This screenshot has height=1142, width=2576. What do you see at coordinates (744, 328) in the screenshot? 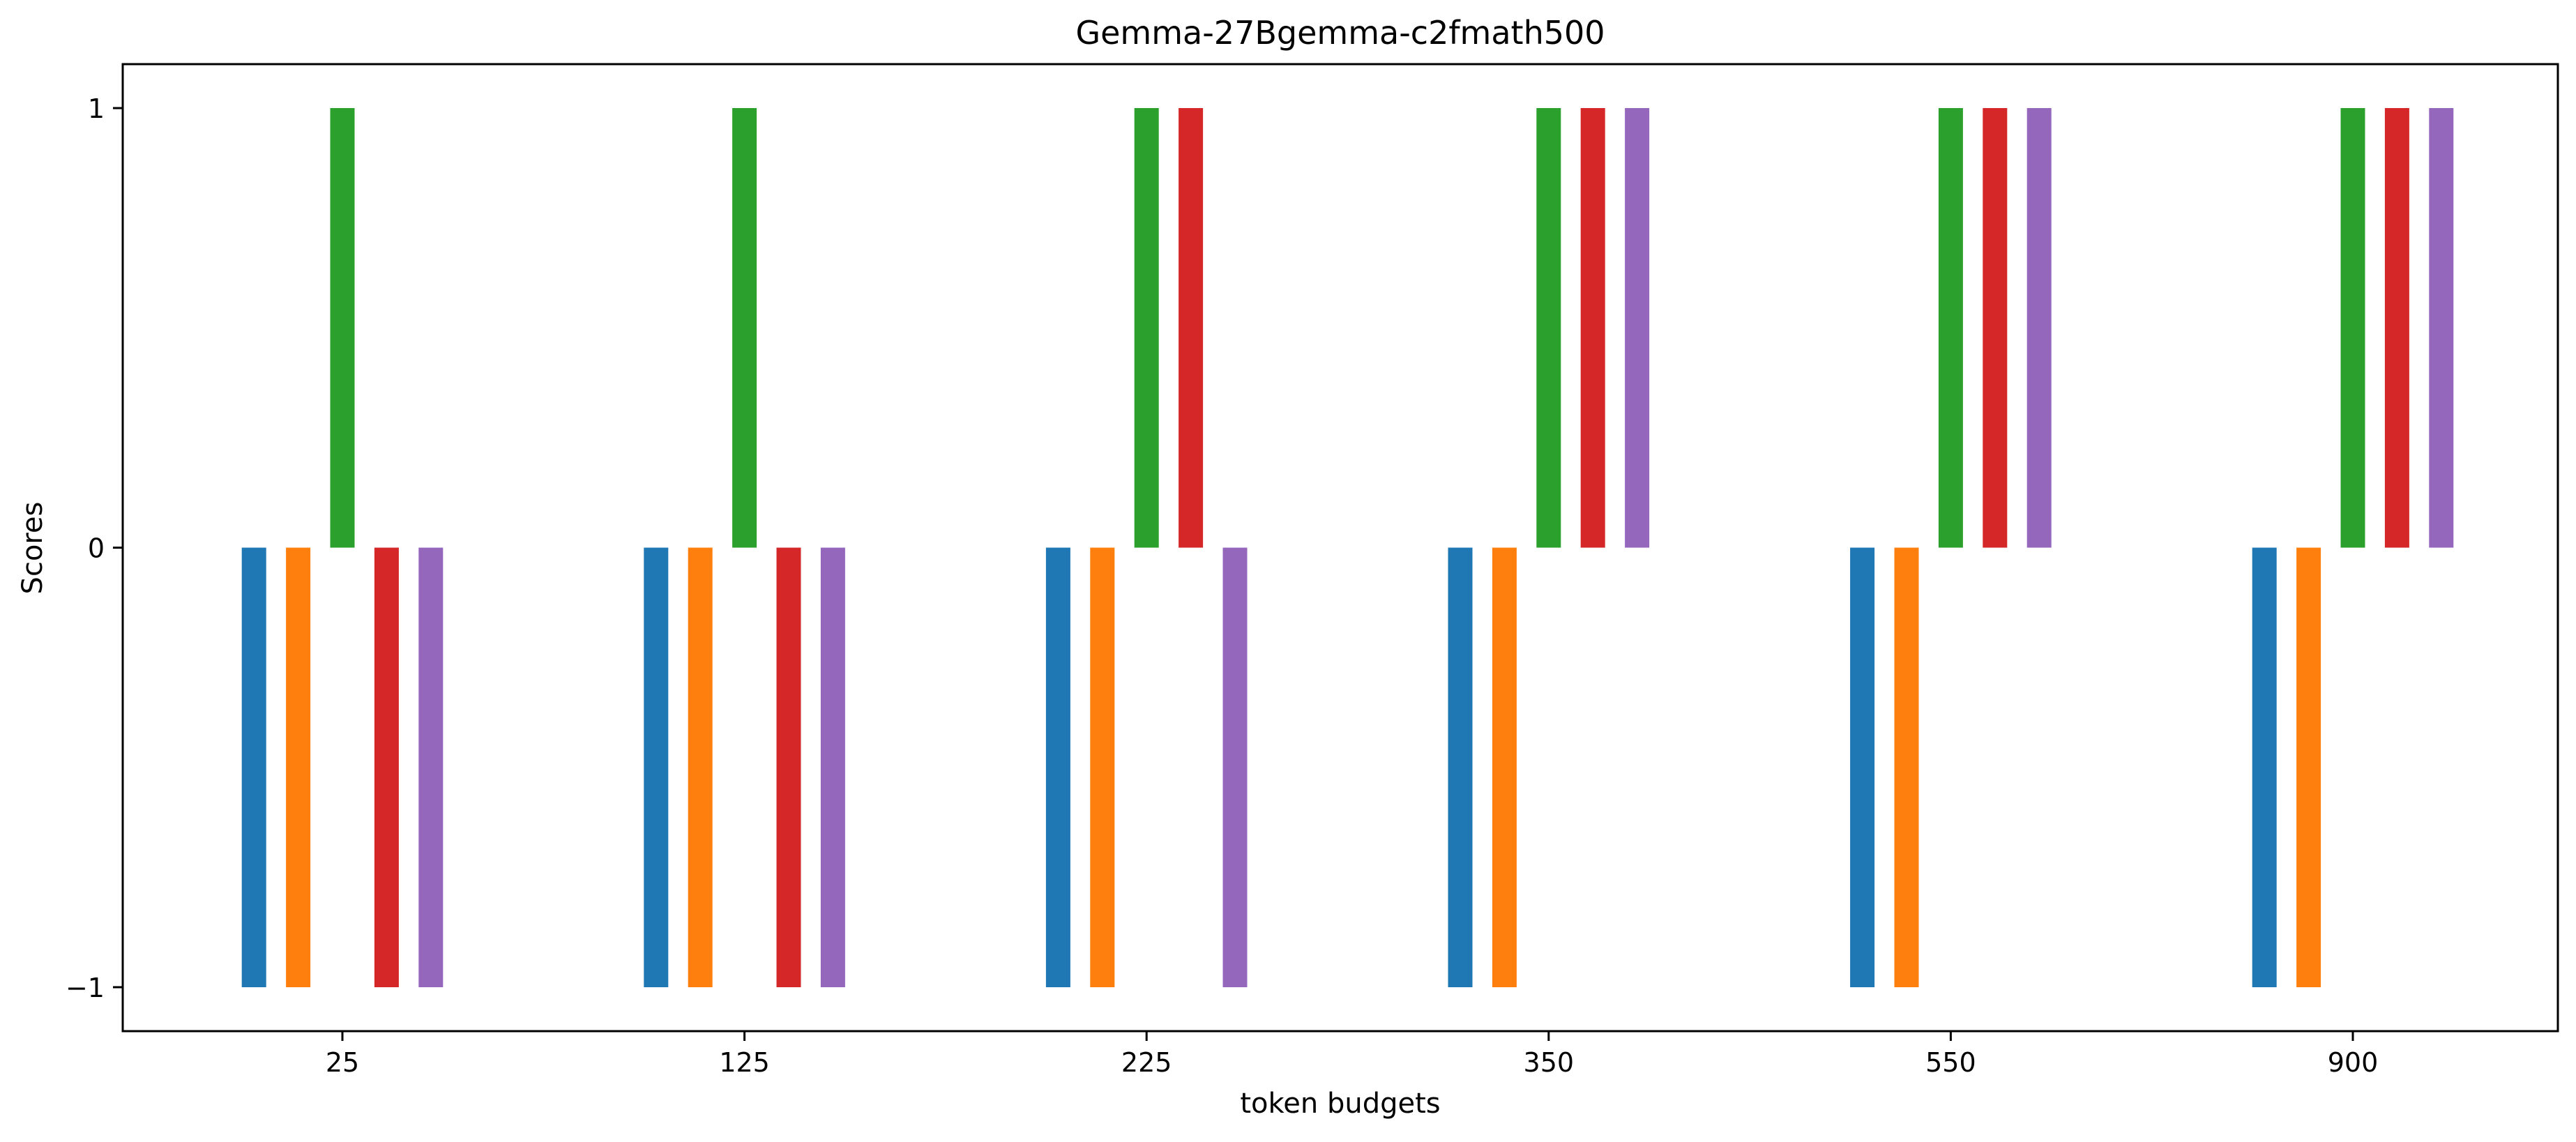
I see `bar-125-s3` at bounding box center [744, 328].